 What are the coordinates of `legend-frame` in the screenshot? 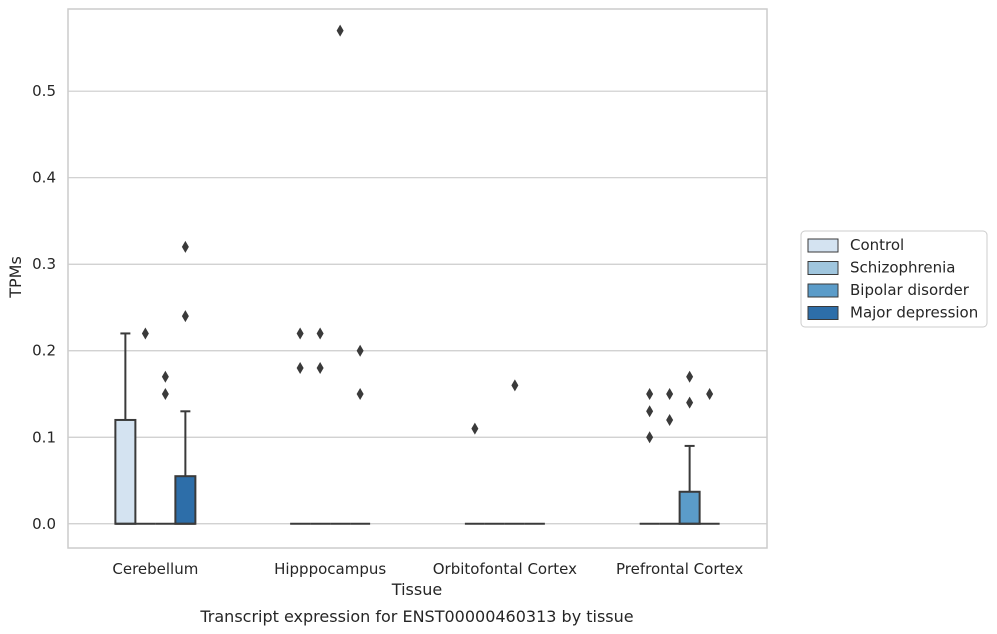 It's located at (894, 279).